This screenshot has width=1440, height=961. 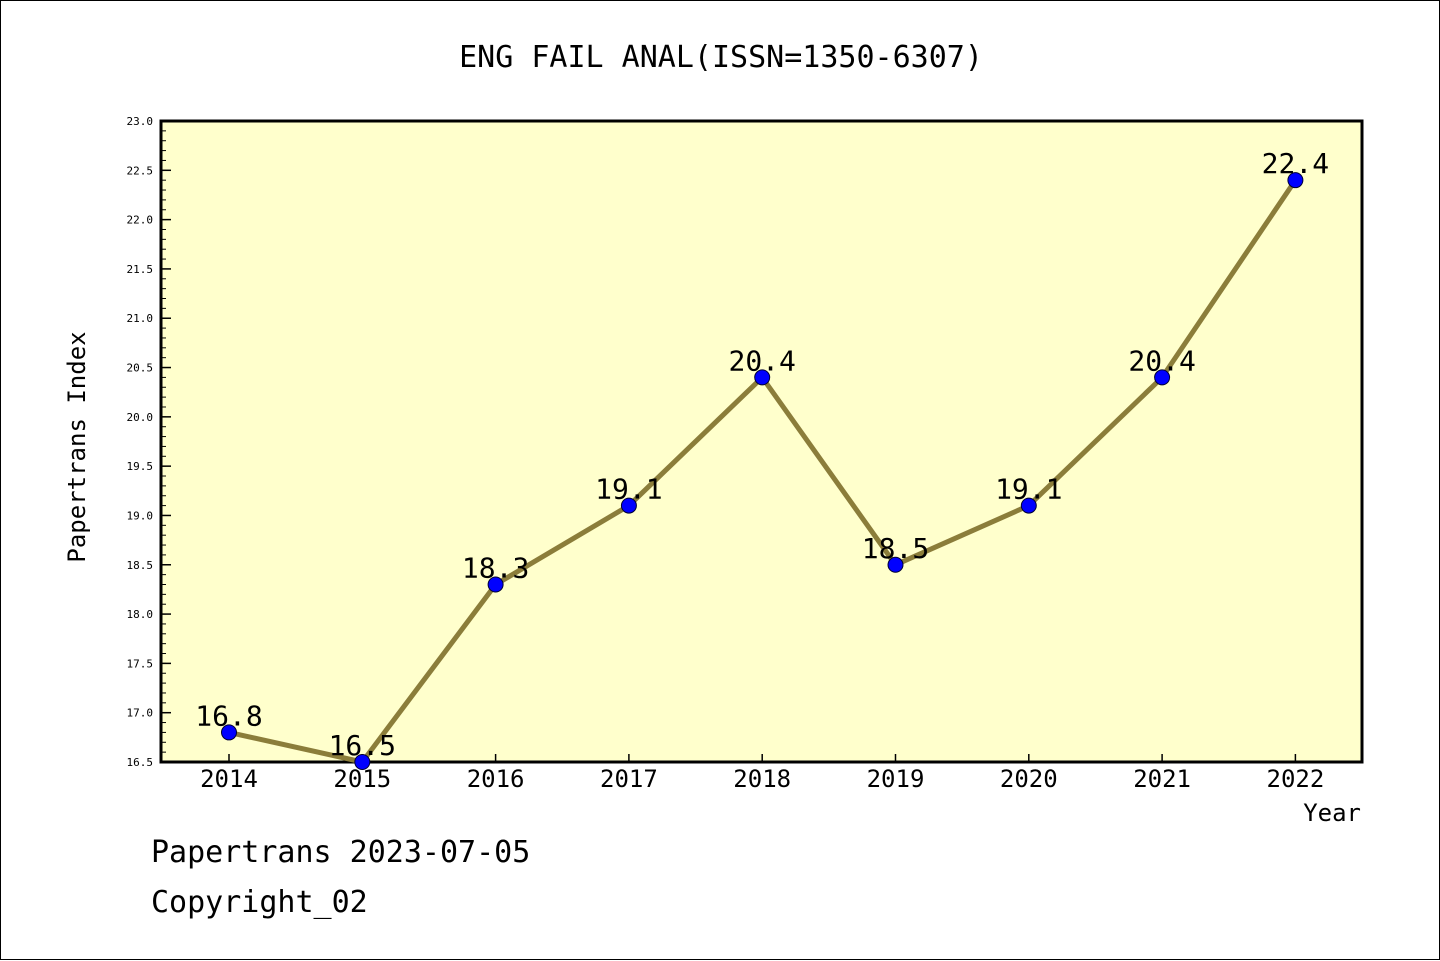 I want to click on x-tick-label: 2019, so click(x=896, y=779).